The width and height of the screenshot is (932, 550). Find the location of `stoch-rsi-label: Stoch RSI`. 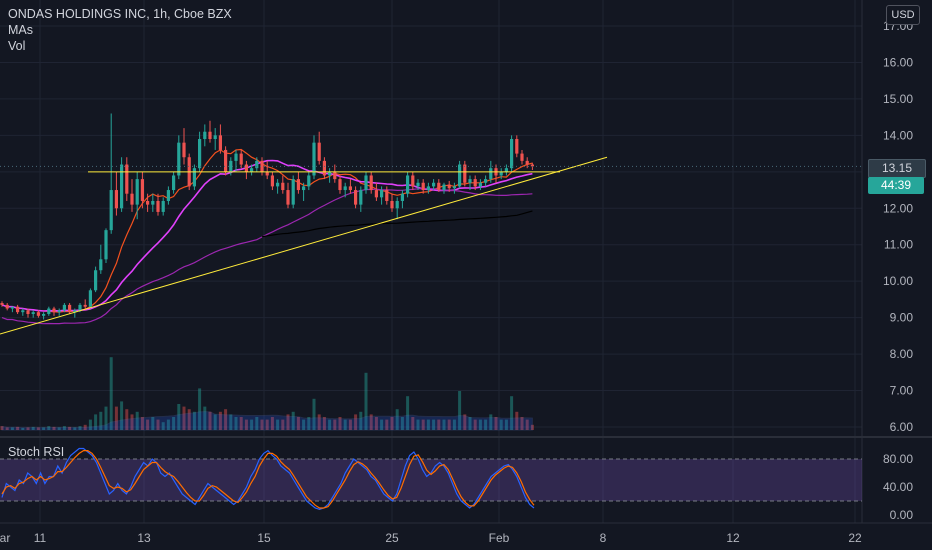

stoch-rsi-label: Stoch RSI is located at coordinates (36, 452).